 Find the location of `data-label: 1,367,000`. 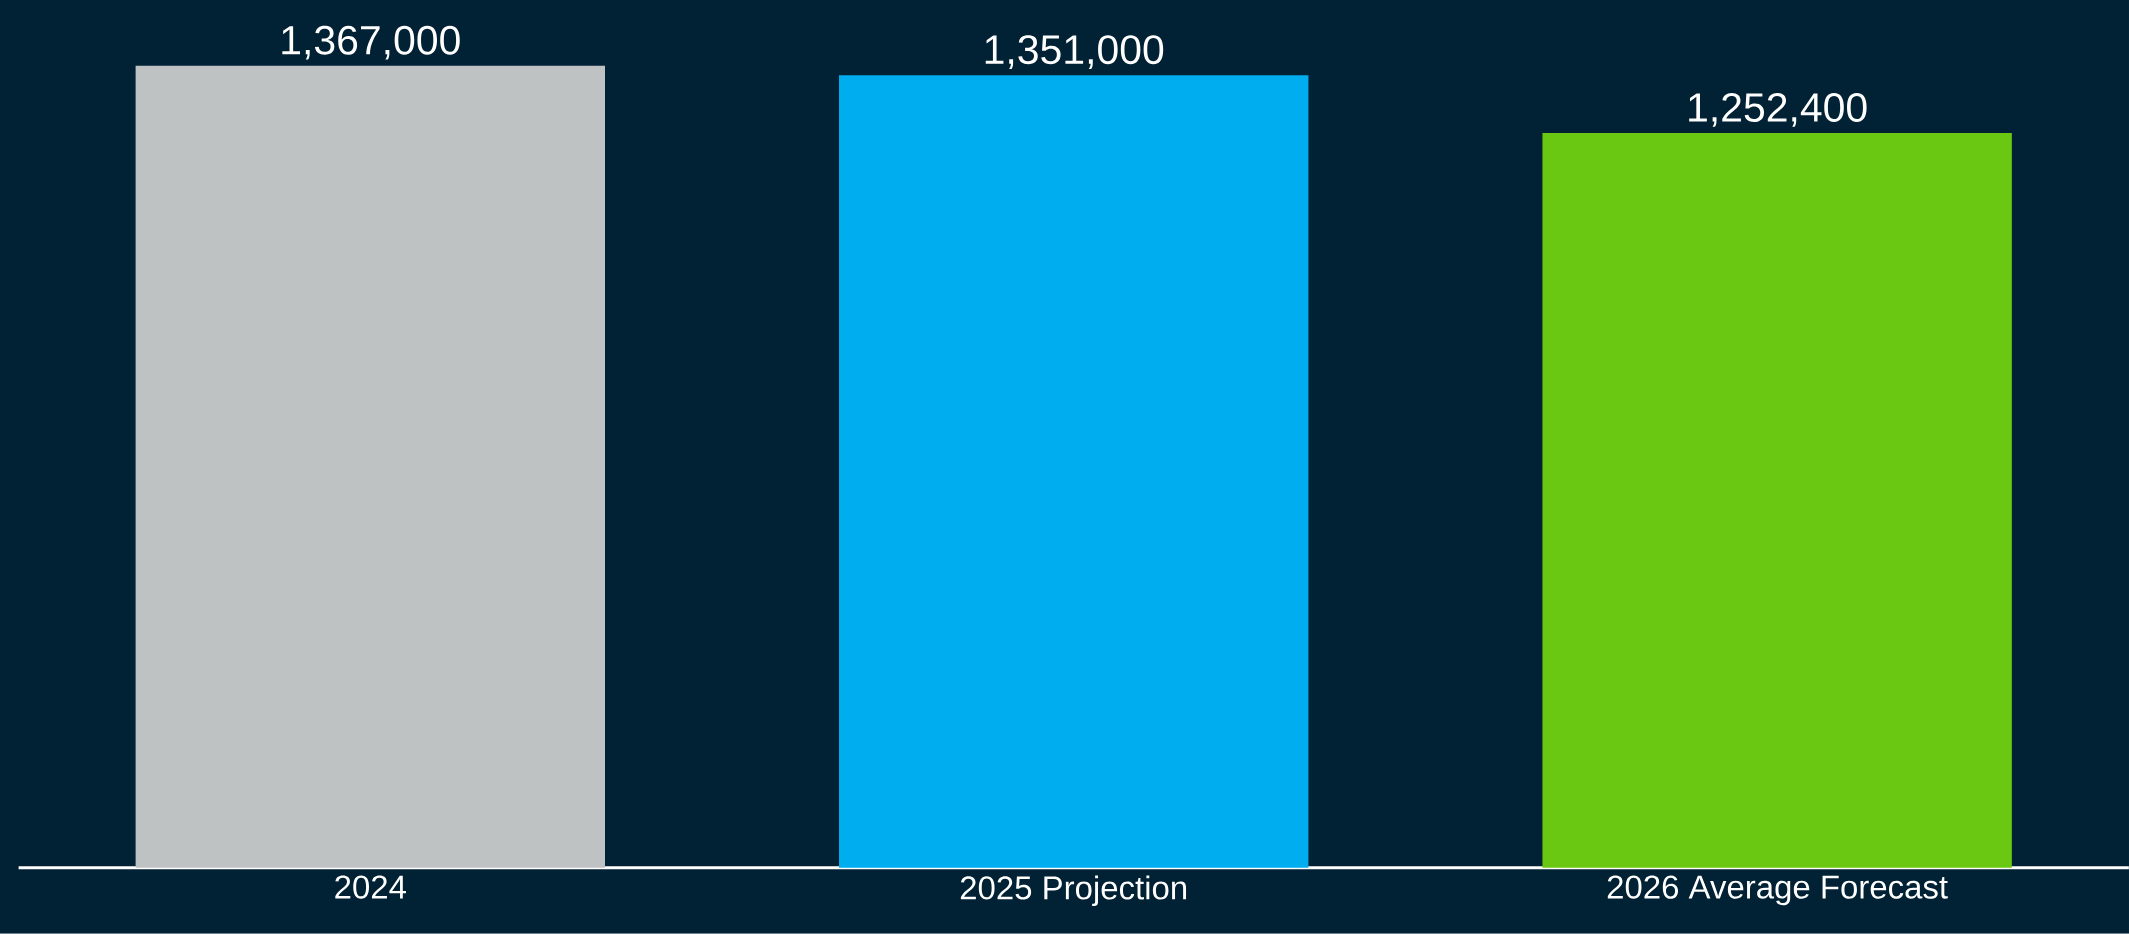

data-label: 1,367,000 is located at coordinates (371, 42).